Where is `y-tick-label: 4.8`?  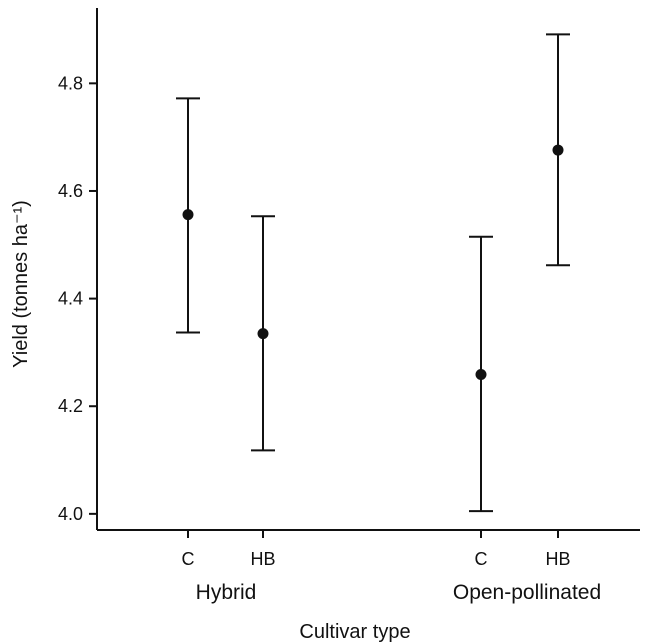
y-tick-label: 4.8 is located at coordinates (70, 83).